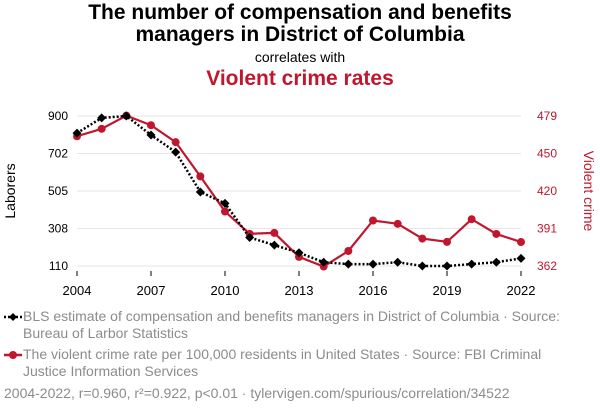  What do you see at coordinates (225, 290) in the screenshot?
I see `x-tick-label: 2010` at bounding box center [225, 290].